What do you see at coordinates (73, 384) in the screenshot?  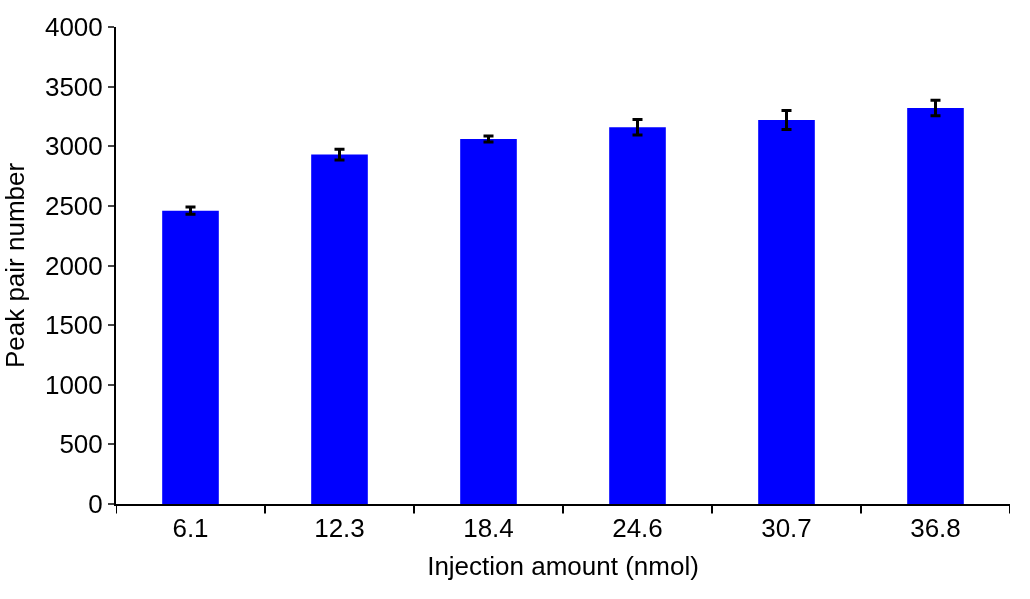 I see `y-tick-label: 1000` at bounding box center [73, 384].